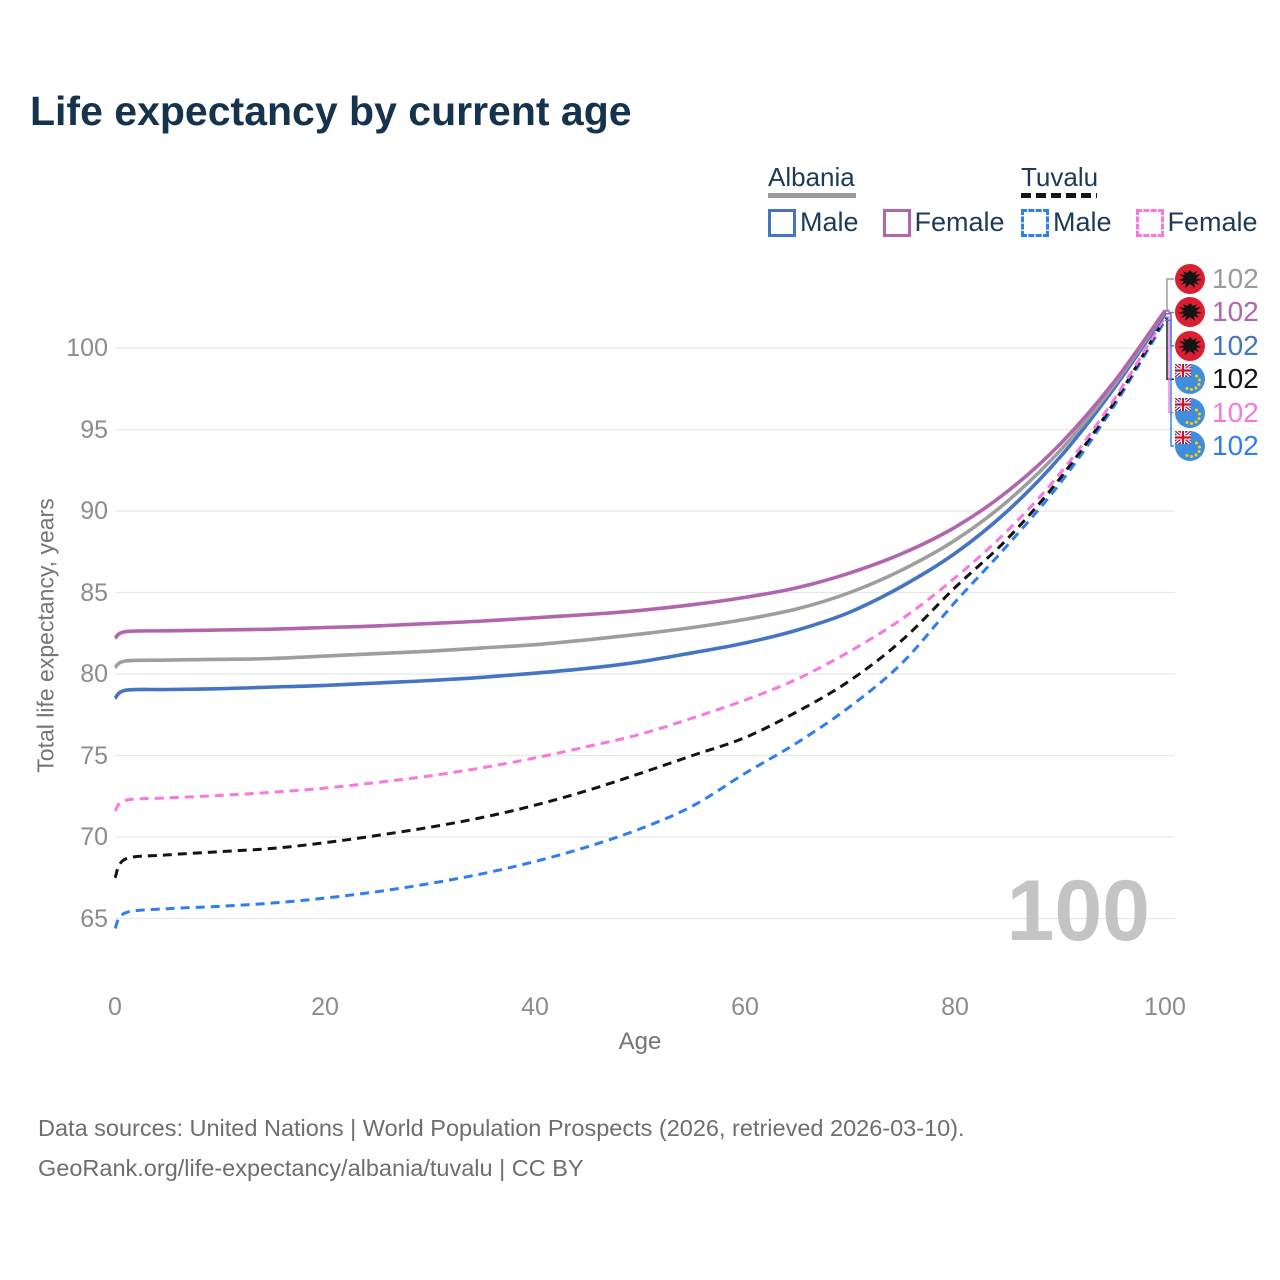 This screenshot has height=1280, width=1280. What do you see at coordinates (94, 429) in the screenshot?
I see `y-tick-95: 95` at bounding box center [94, 429].